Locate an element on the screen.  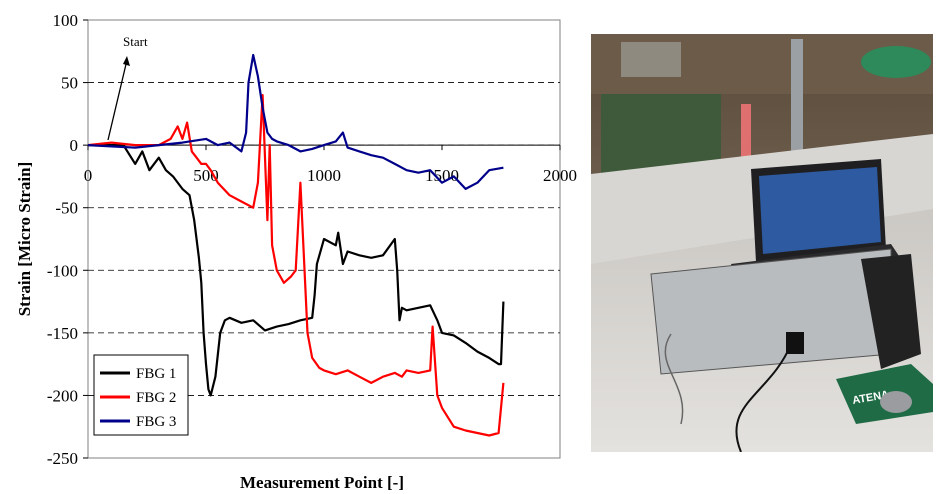
x-tick-label: 1000 is located at coordinates (324, 175).